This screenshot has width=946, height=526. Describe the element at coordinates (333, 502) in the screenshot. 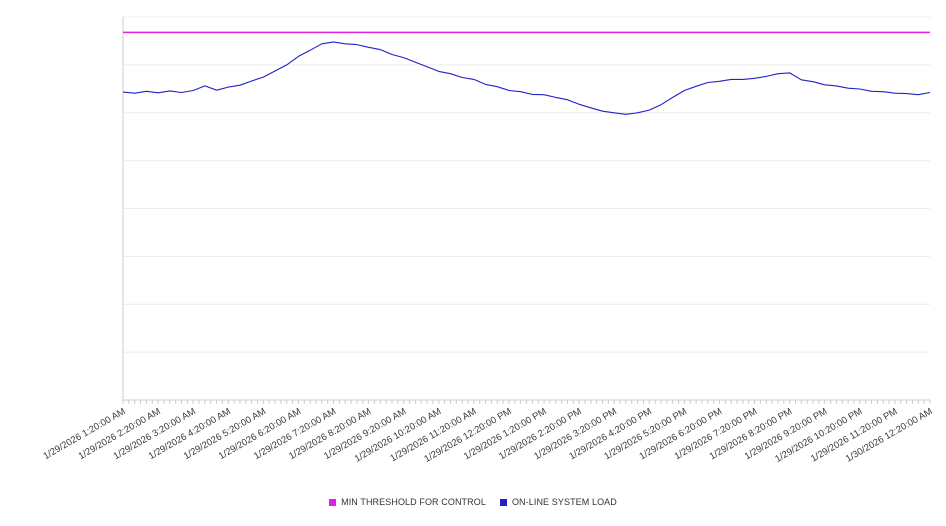

I see `threshold-legend-swatch` at that location.